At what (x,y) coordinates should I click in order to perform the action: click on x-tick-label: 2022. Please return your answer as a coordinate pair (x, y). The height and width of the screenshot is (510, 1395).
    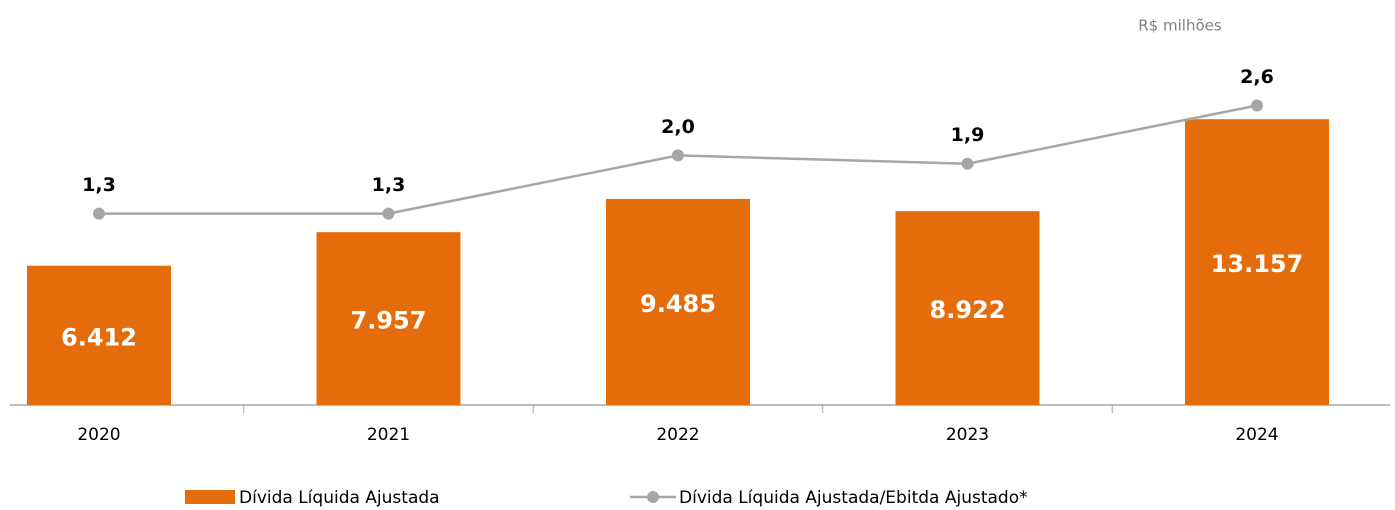
    Looking at the image, I should click on (677, 435).